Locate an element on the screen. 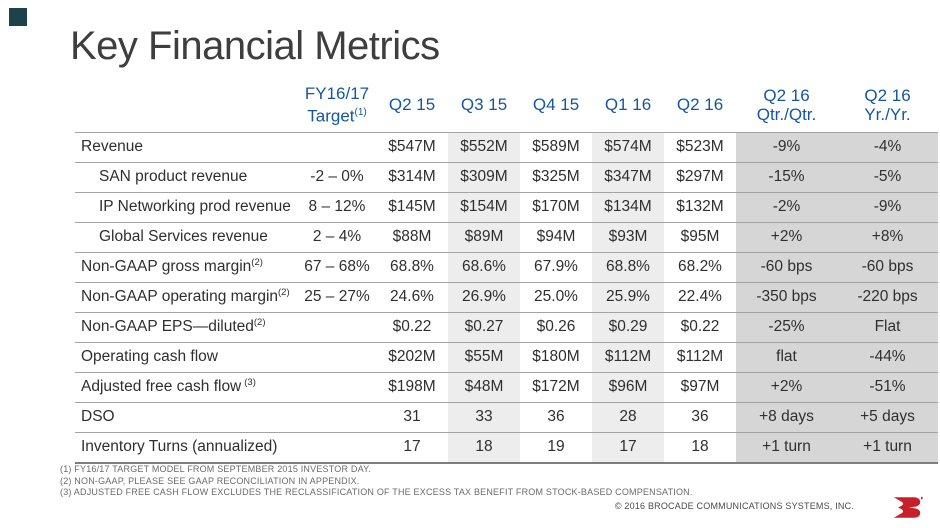  cell-q2-15: 68.8% is located at coordinates (412, 267).